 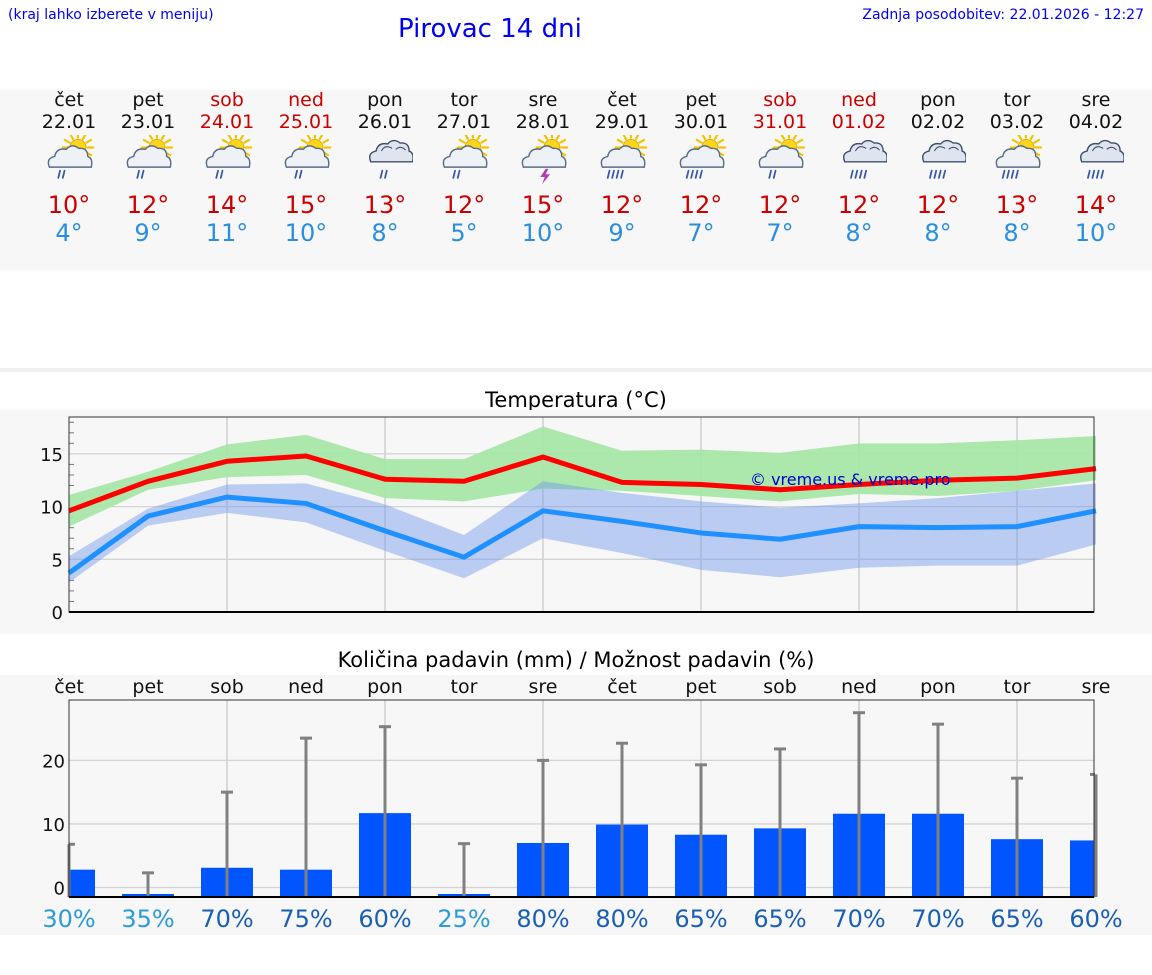 What do you see at coordinates (227, 100) in the screenshot?
I see `day-name: sob` at bounding box center [227, 100].